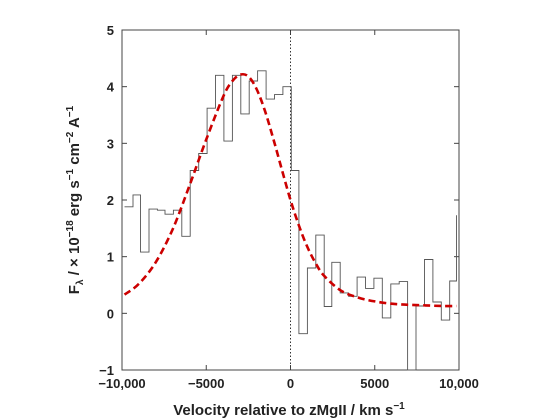 The width and height of the screenshot is (560, 420). What do you see at coordinates (110, 30) in the screenshot?
I see `y-tick-label: 5` at bounding box center [110, 30].